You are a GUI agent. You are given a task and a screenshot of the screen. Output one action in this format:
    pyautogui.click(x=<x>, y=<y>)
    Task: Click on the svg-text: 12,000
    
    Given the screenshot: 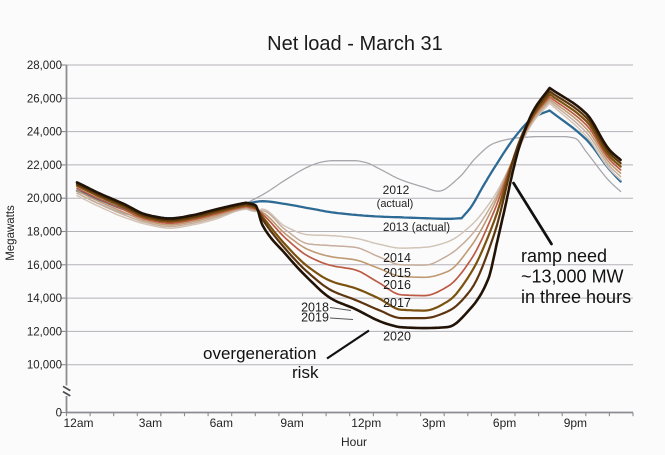 What is the action you would take?
    pyautogui.click(x=44, y=332)
    